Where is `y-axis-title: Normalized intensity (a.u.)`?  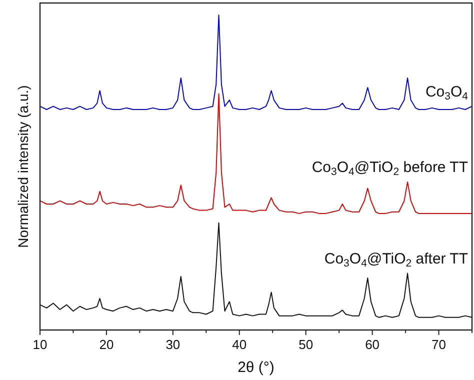
y-axis-title: Normalized intensity (a.u.) is located at coordinates (23, 166).